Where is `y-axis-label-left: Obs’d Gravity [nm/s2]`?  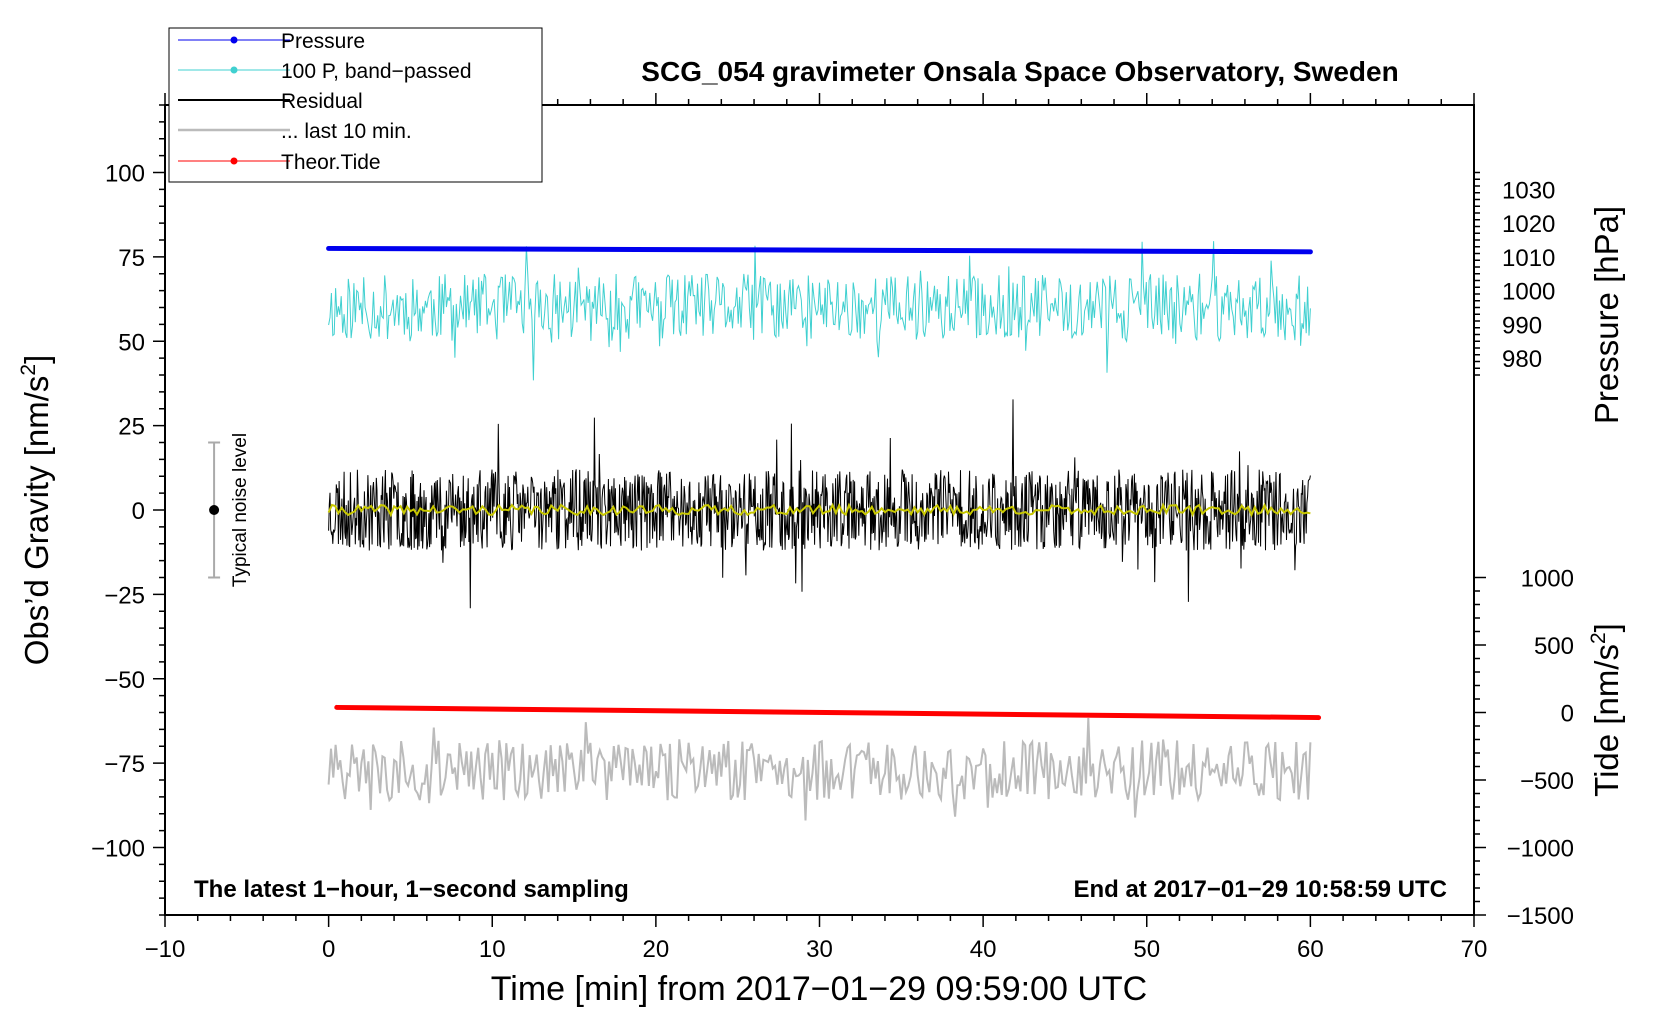 y-axis-label-left: Obs’d Gravity [nm/s2] is located at coordinates (36, 510).